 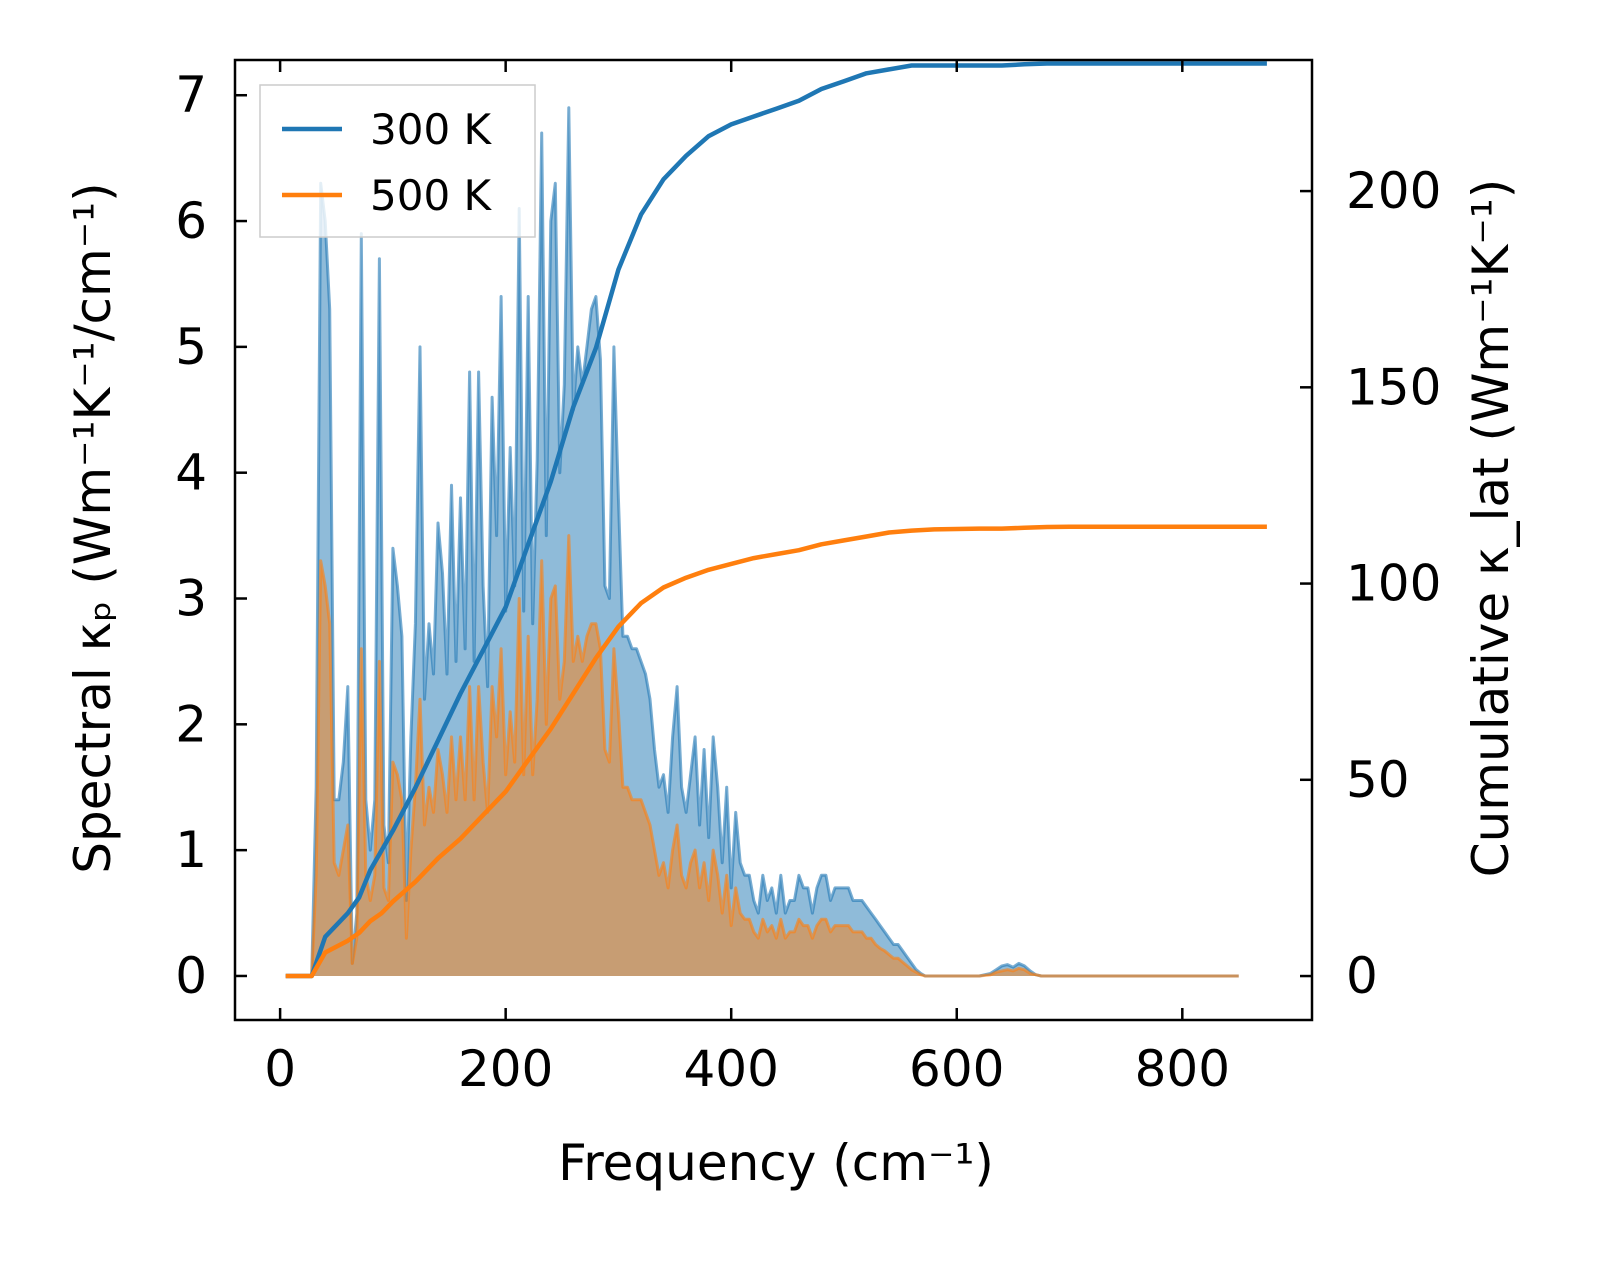 I want to click on y-left-tick-label-6: 6, so click(x=191, y=221).